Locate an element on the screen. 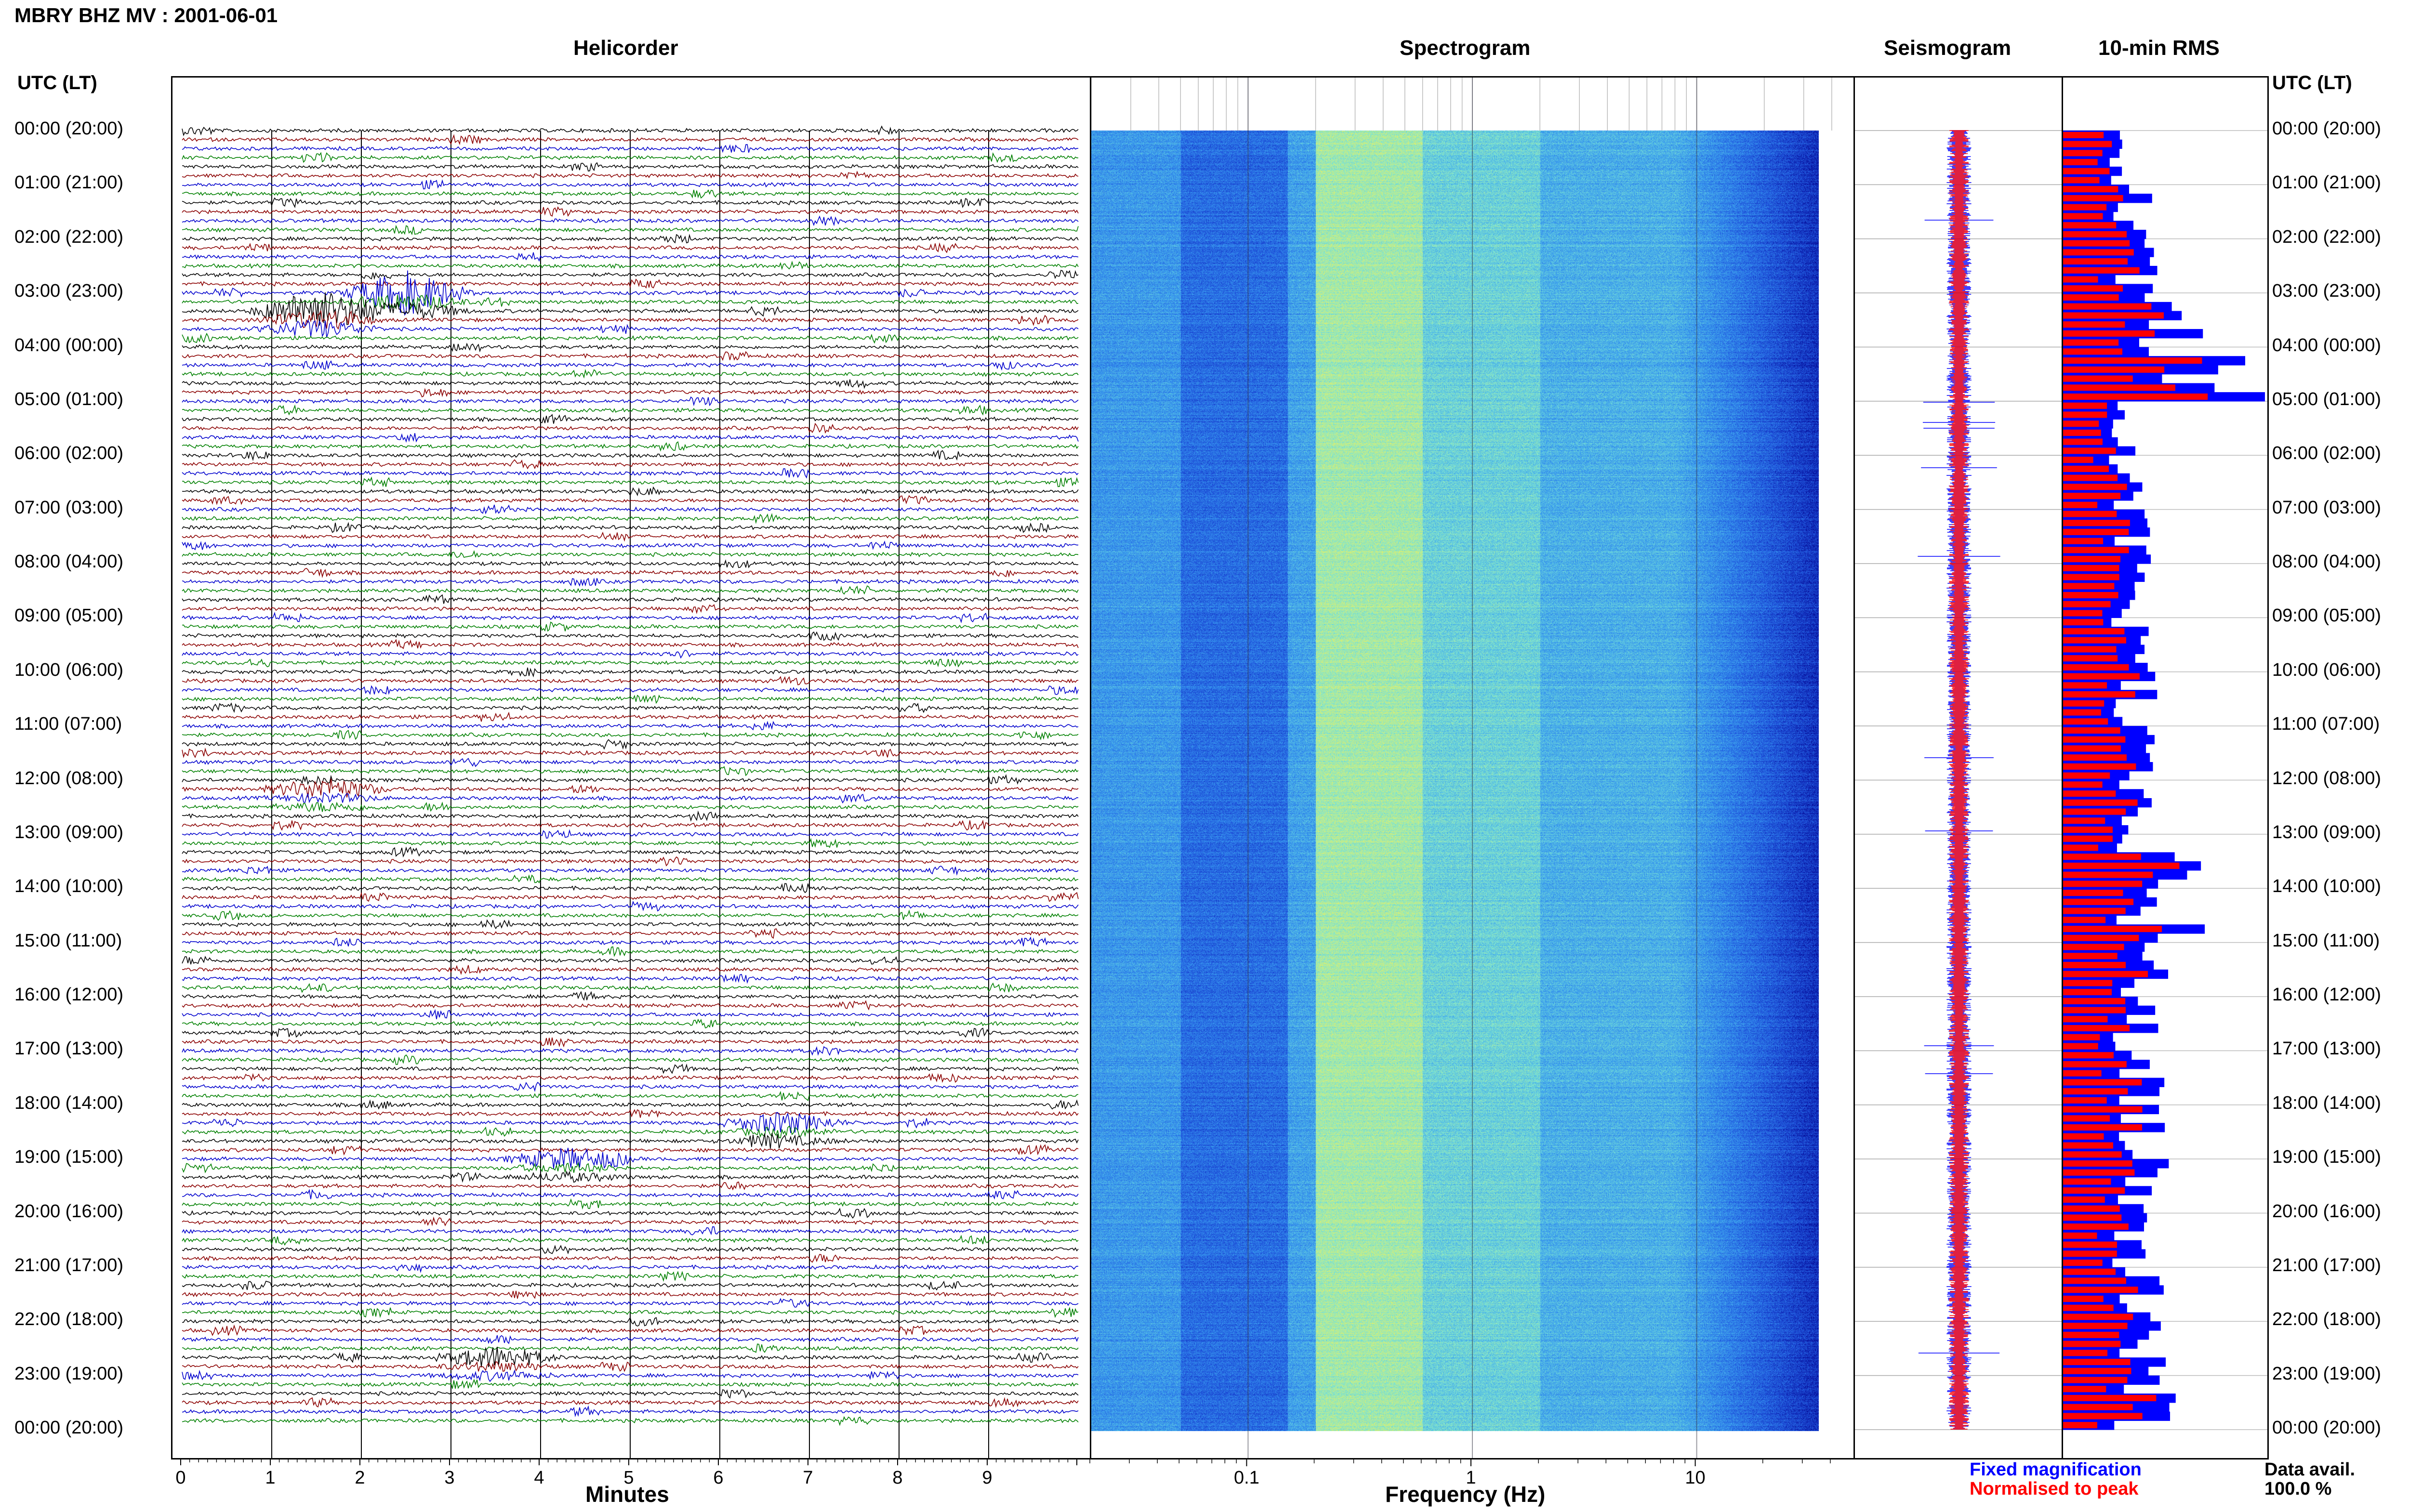 The image size is (2409, 1512). time-label-right: 16:00 (12:00) is located at coordinates (2327, 995).